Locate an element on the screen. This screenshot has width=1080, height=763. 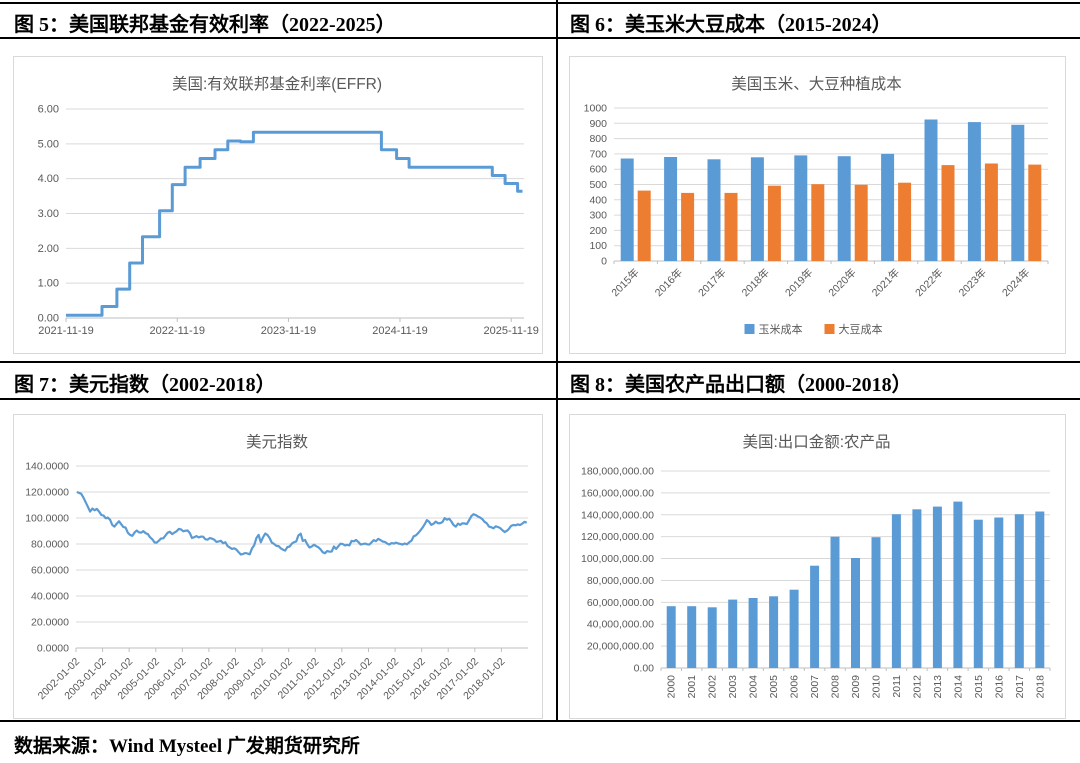
panel-title-fig7: 图 7：美元指数（2002-2018） is located at coordinates (145, 385).